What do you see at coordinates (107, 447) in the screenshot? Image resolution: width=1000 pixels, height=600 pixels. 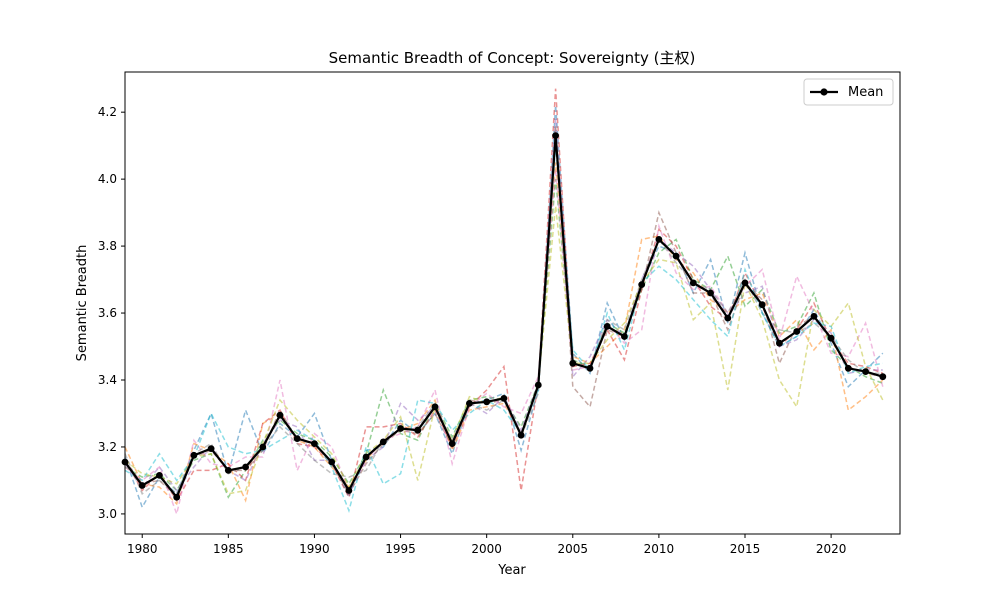 I see `y-tick-label-3.2: 3.2` at bounding box center [107, 447].